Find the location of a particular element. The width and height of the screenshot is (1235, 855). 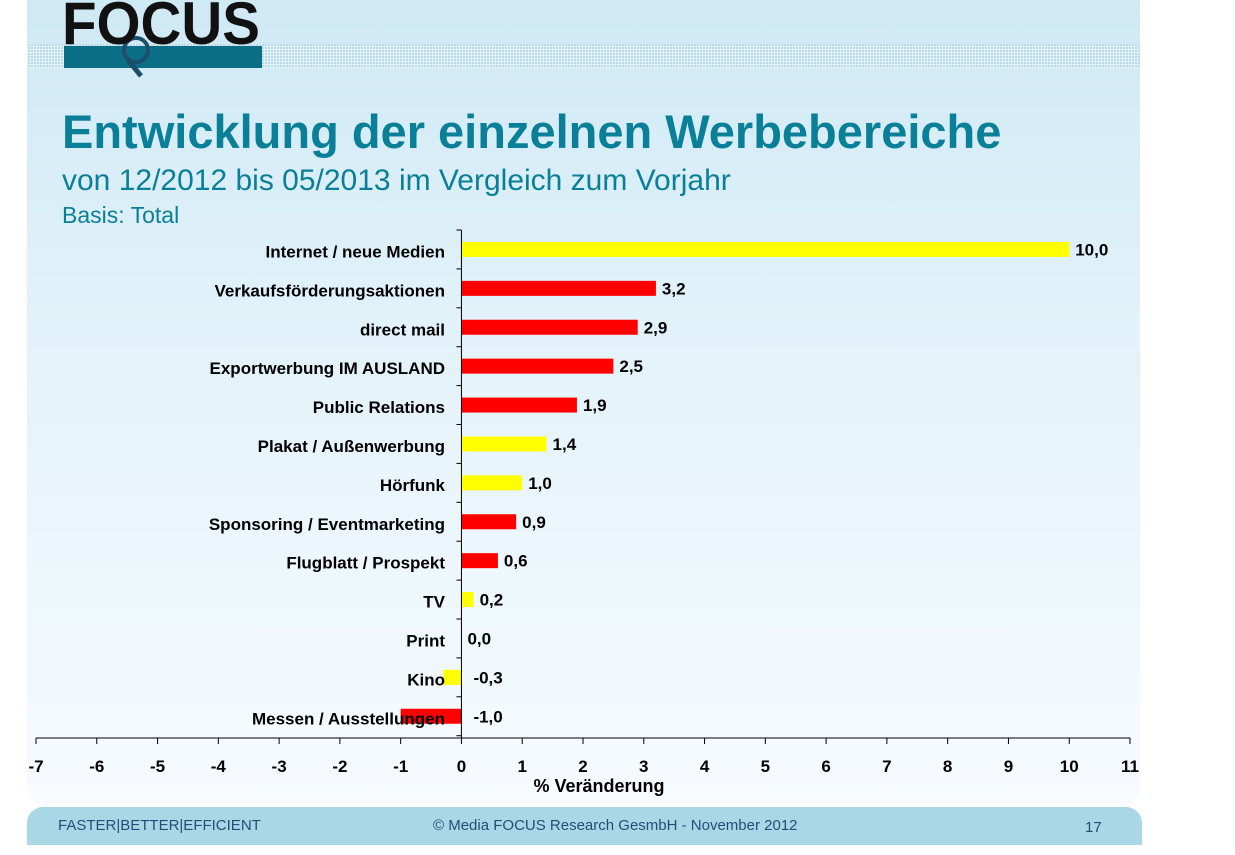

category-label: Sponsoring / Eventmarketing is located at coordinates (327, 524).